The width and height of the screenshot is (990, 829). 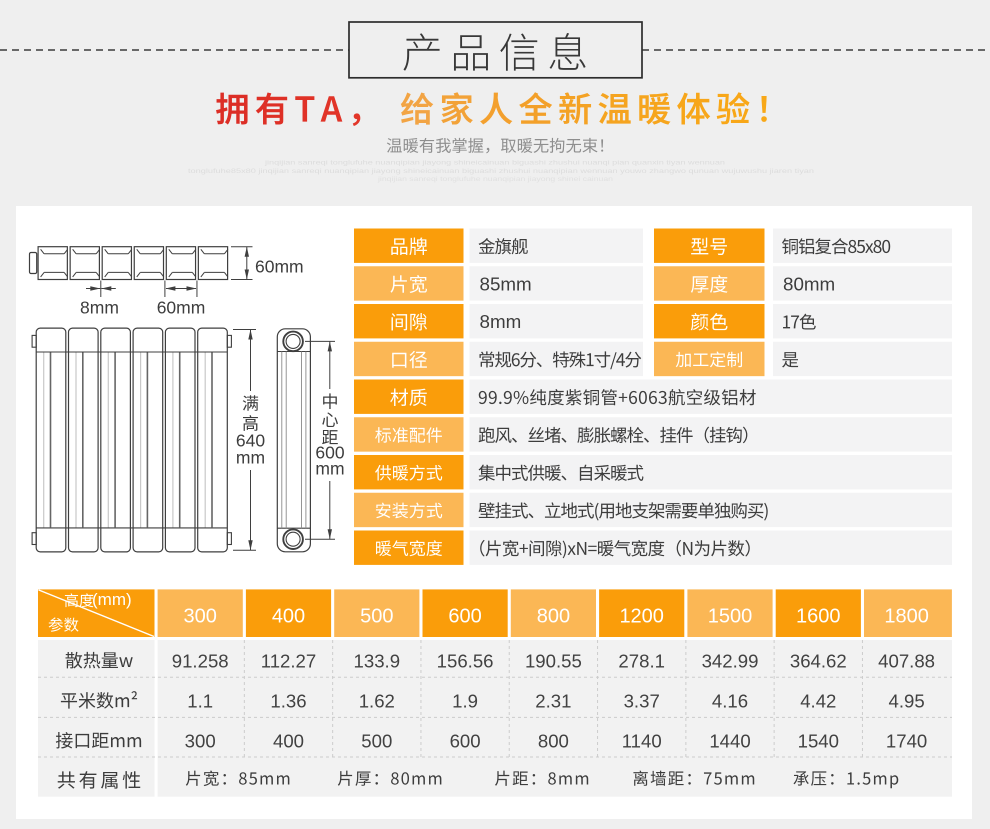 I want to click on svg-text: 4.16, so click(x=730, y=701).